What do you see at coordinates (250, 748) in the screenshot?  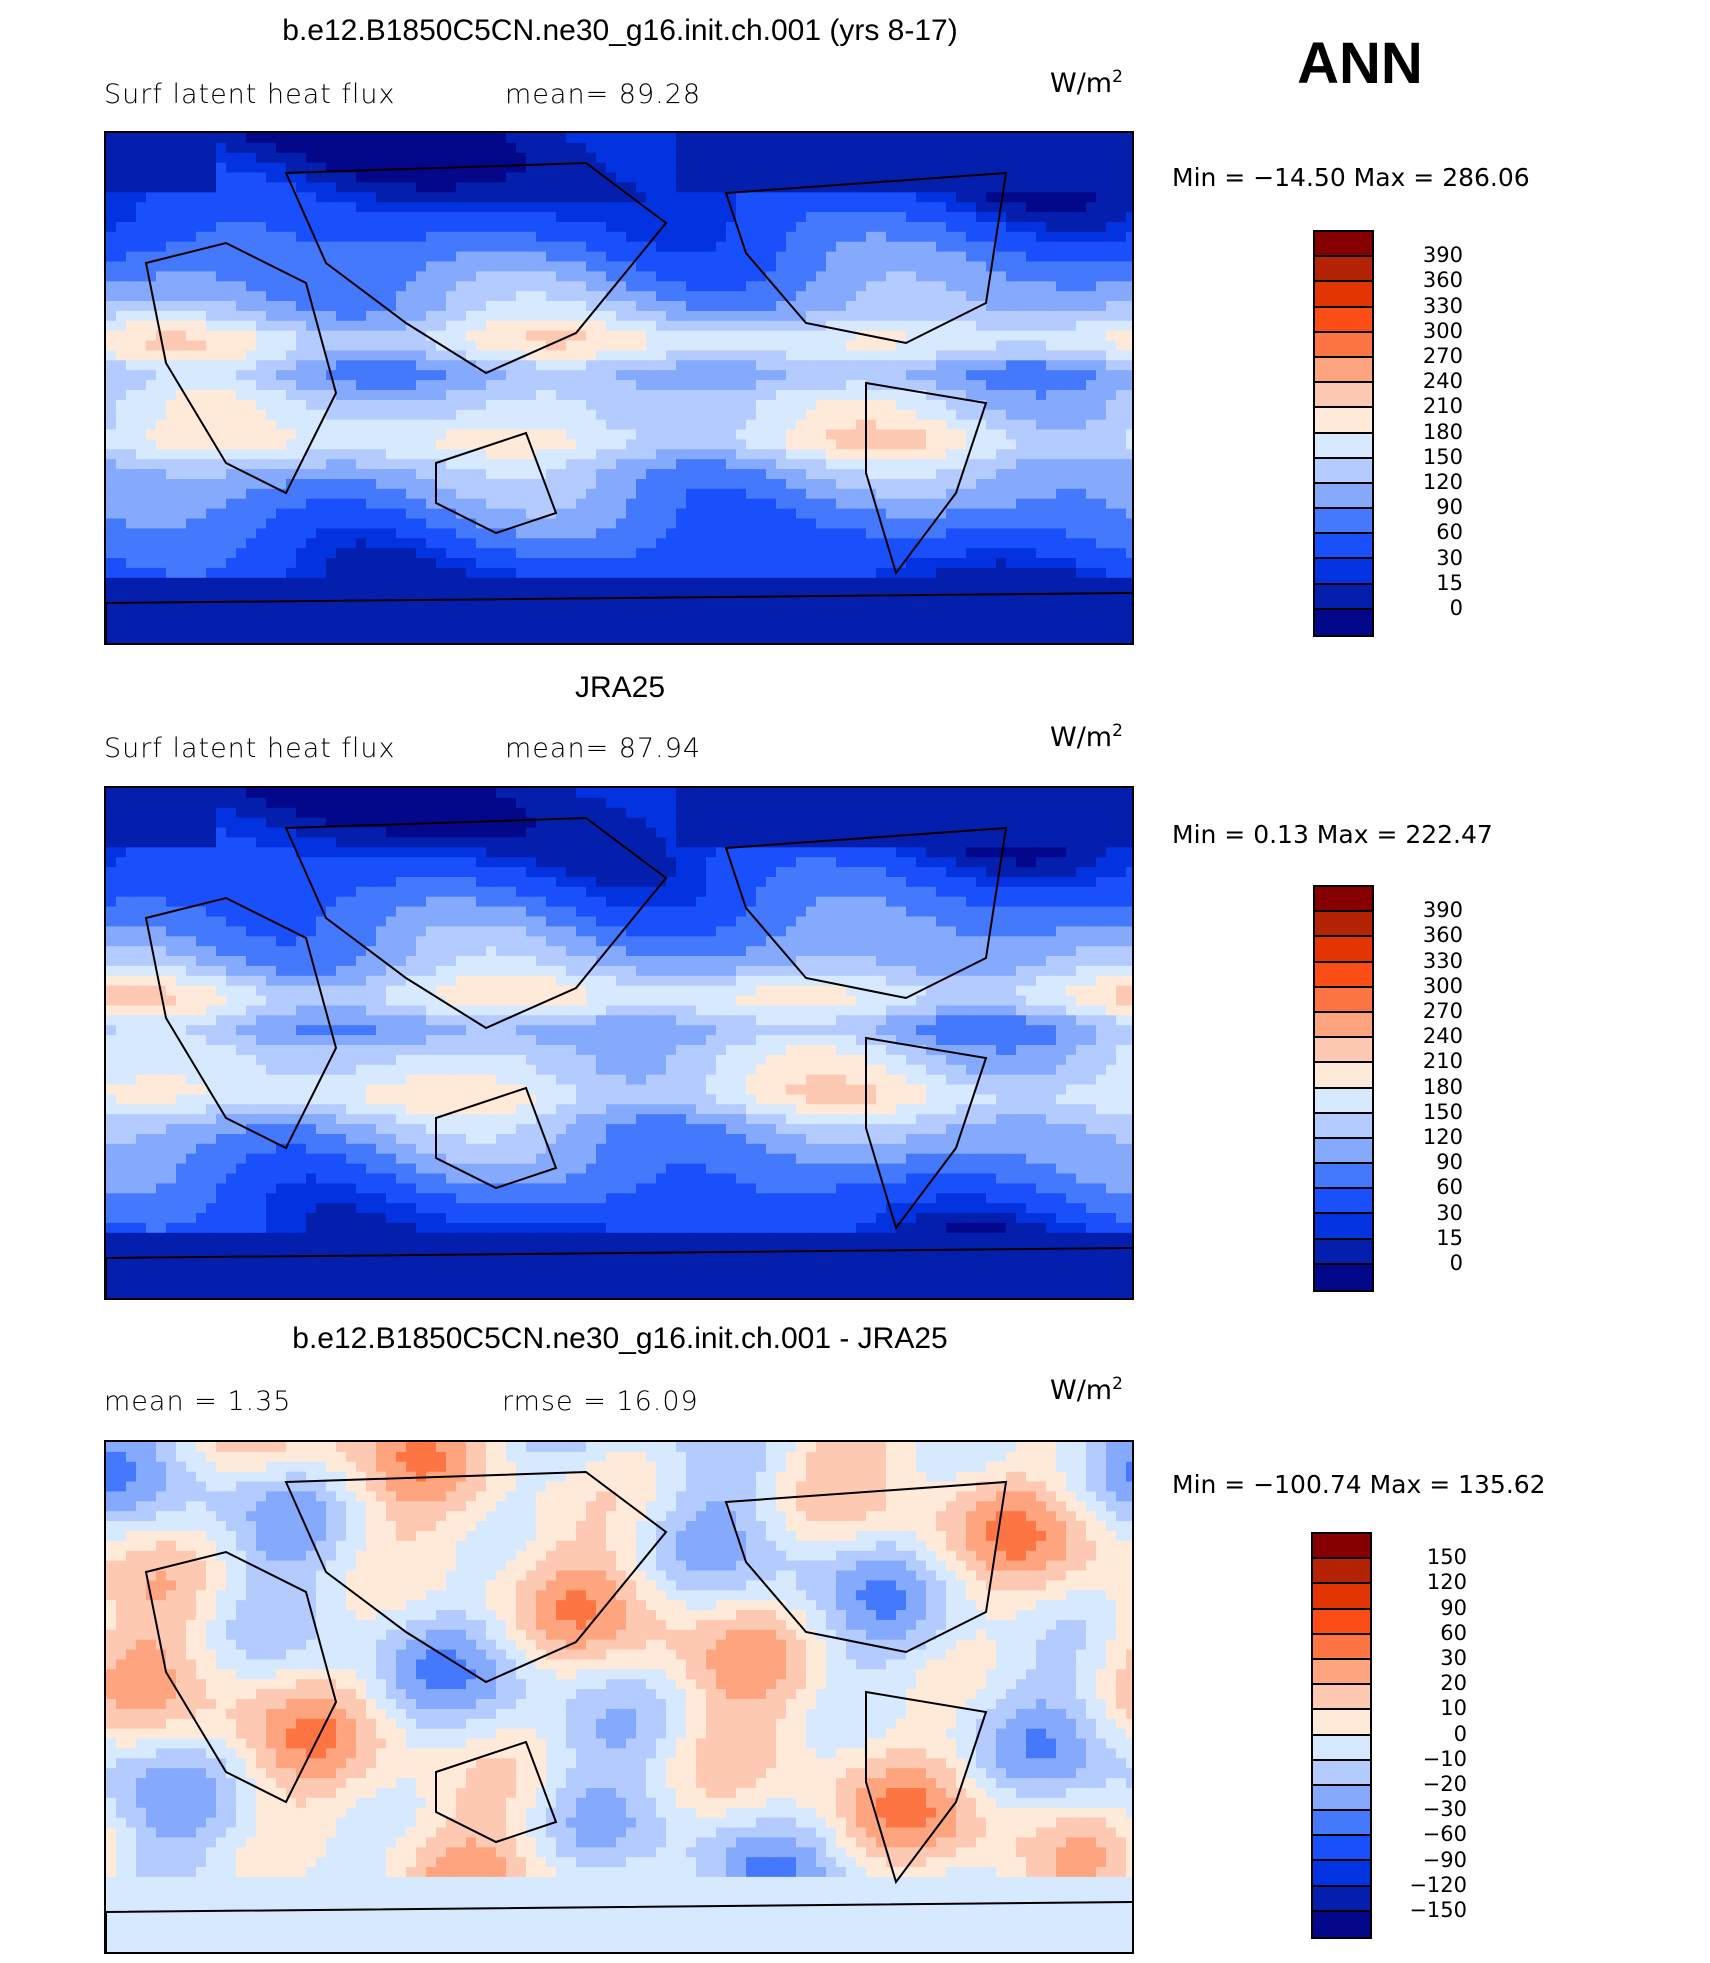 I see `panel-left-label: Surf latent heat flux` at bounding box center [250, 748].